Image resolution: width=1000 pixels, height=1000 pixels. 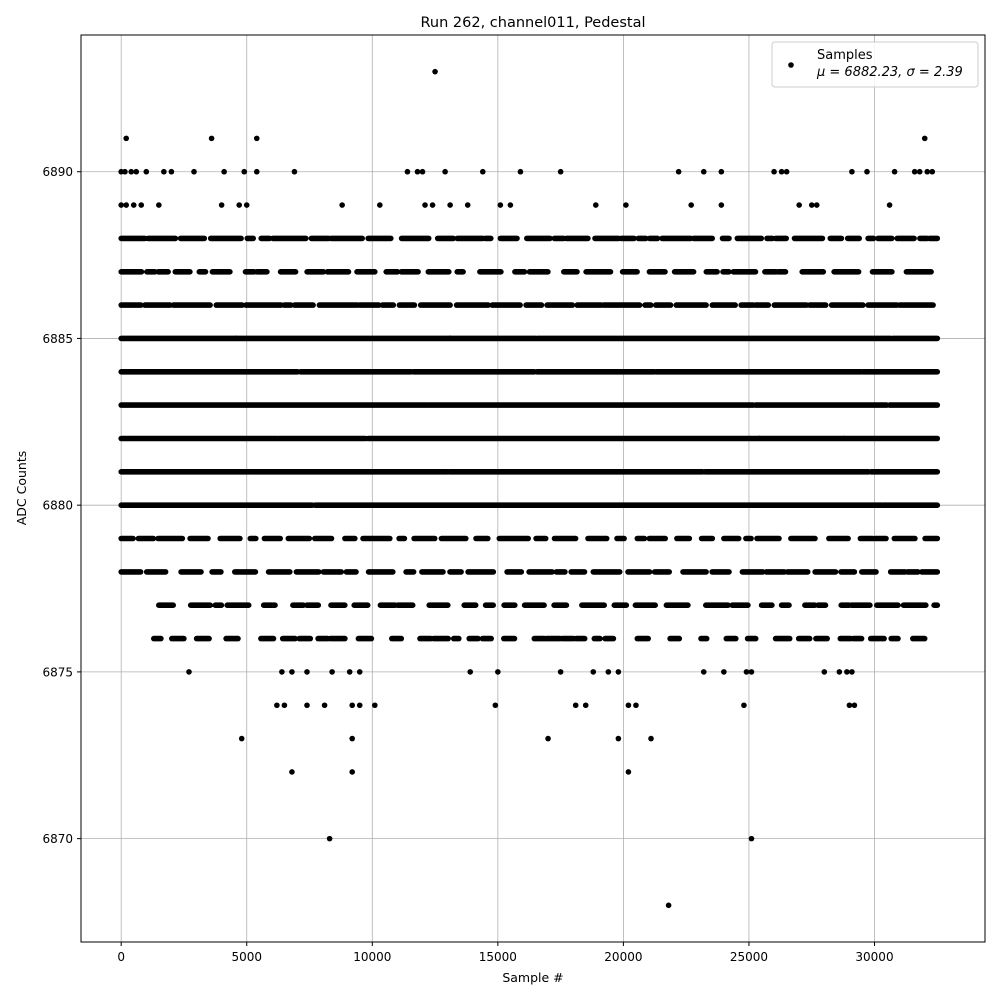 What do you see at coordinates (246, 957) in the screenshot?
I see `x-tick-label: 5000` at bounding box center [246, 957].